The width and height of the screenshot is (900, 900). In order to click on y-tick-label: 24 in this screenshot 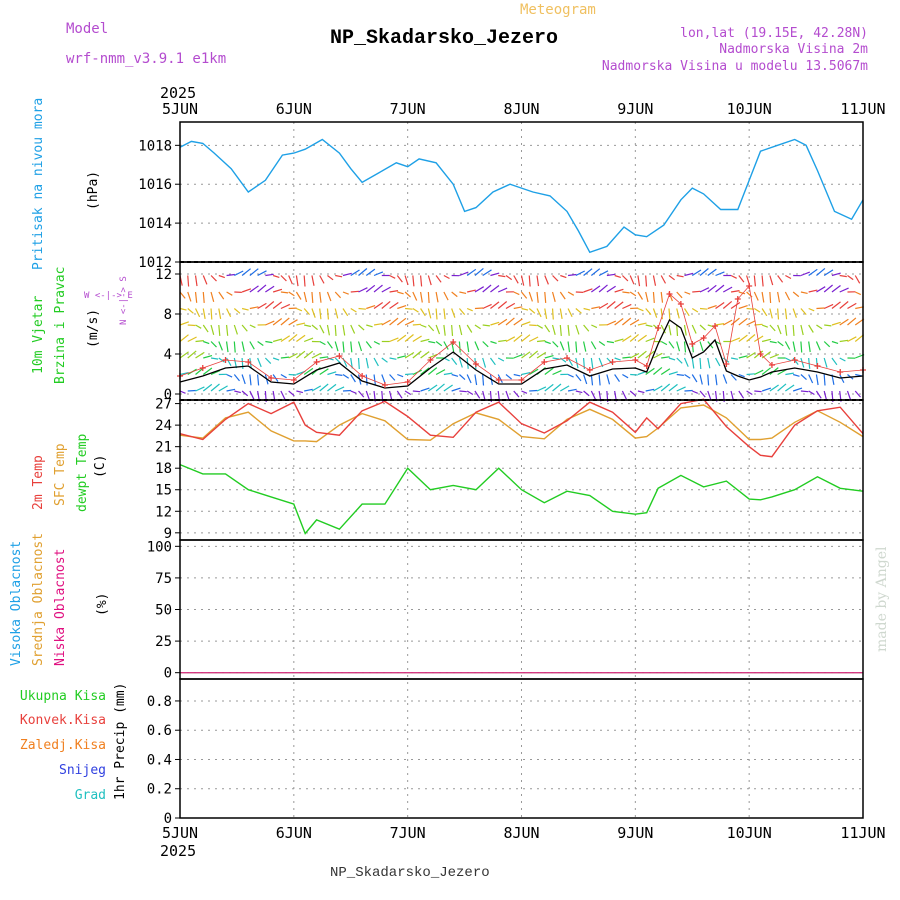, I will do `click(163, 426)`.